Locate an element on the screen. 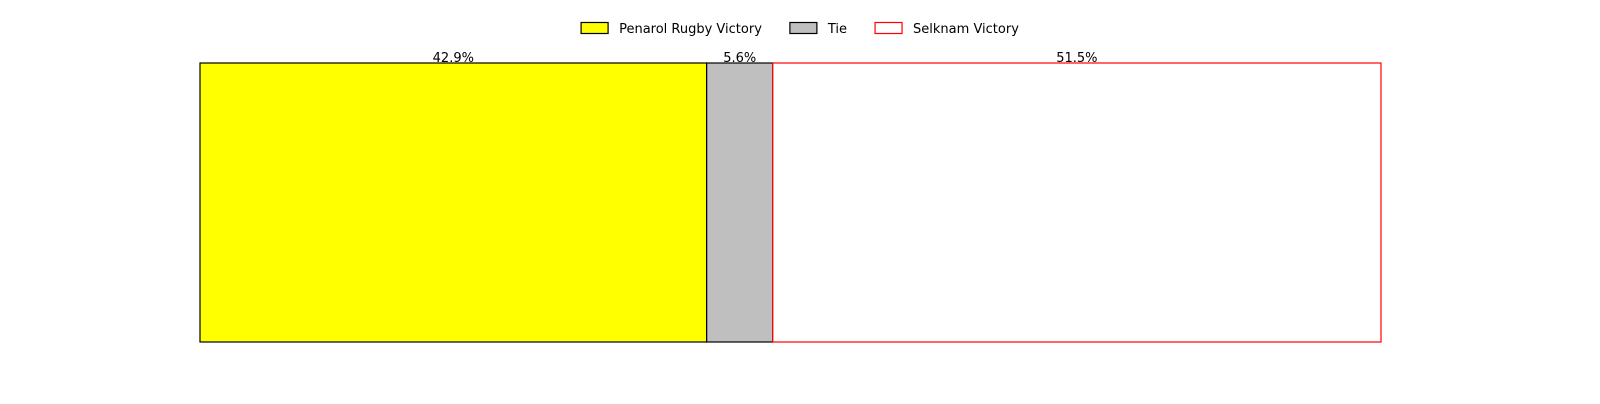  legend-swatch-penarol-rugby-victory is located at coordinates (594, 28).